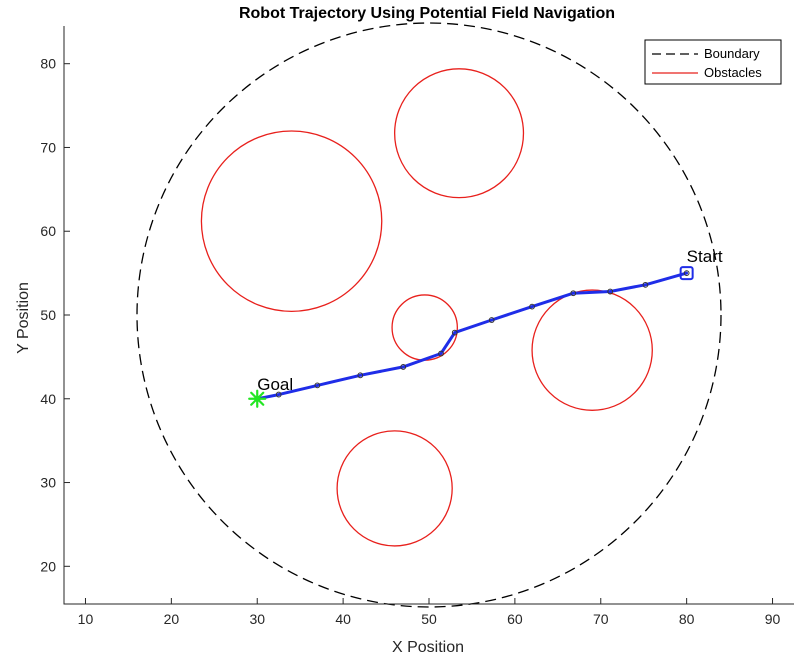  Describe the element at coordinates (48, 64) in the screenshot. I see `y-tick-label: 80` at that location.